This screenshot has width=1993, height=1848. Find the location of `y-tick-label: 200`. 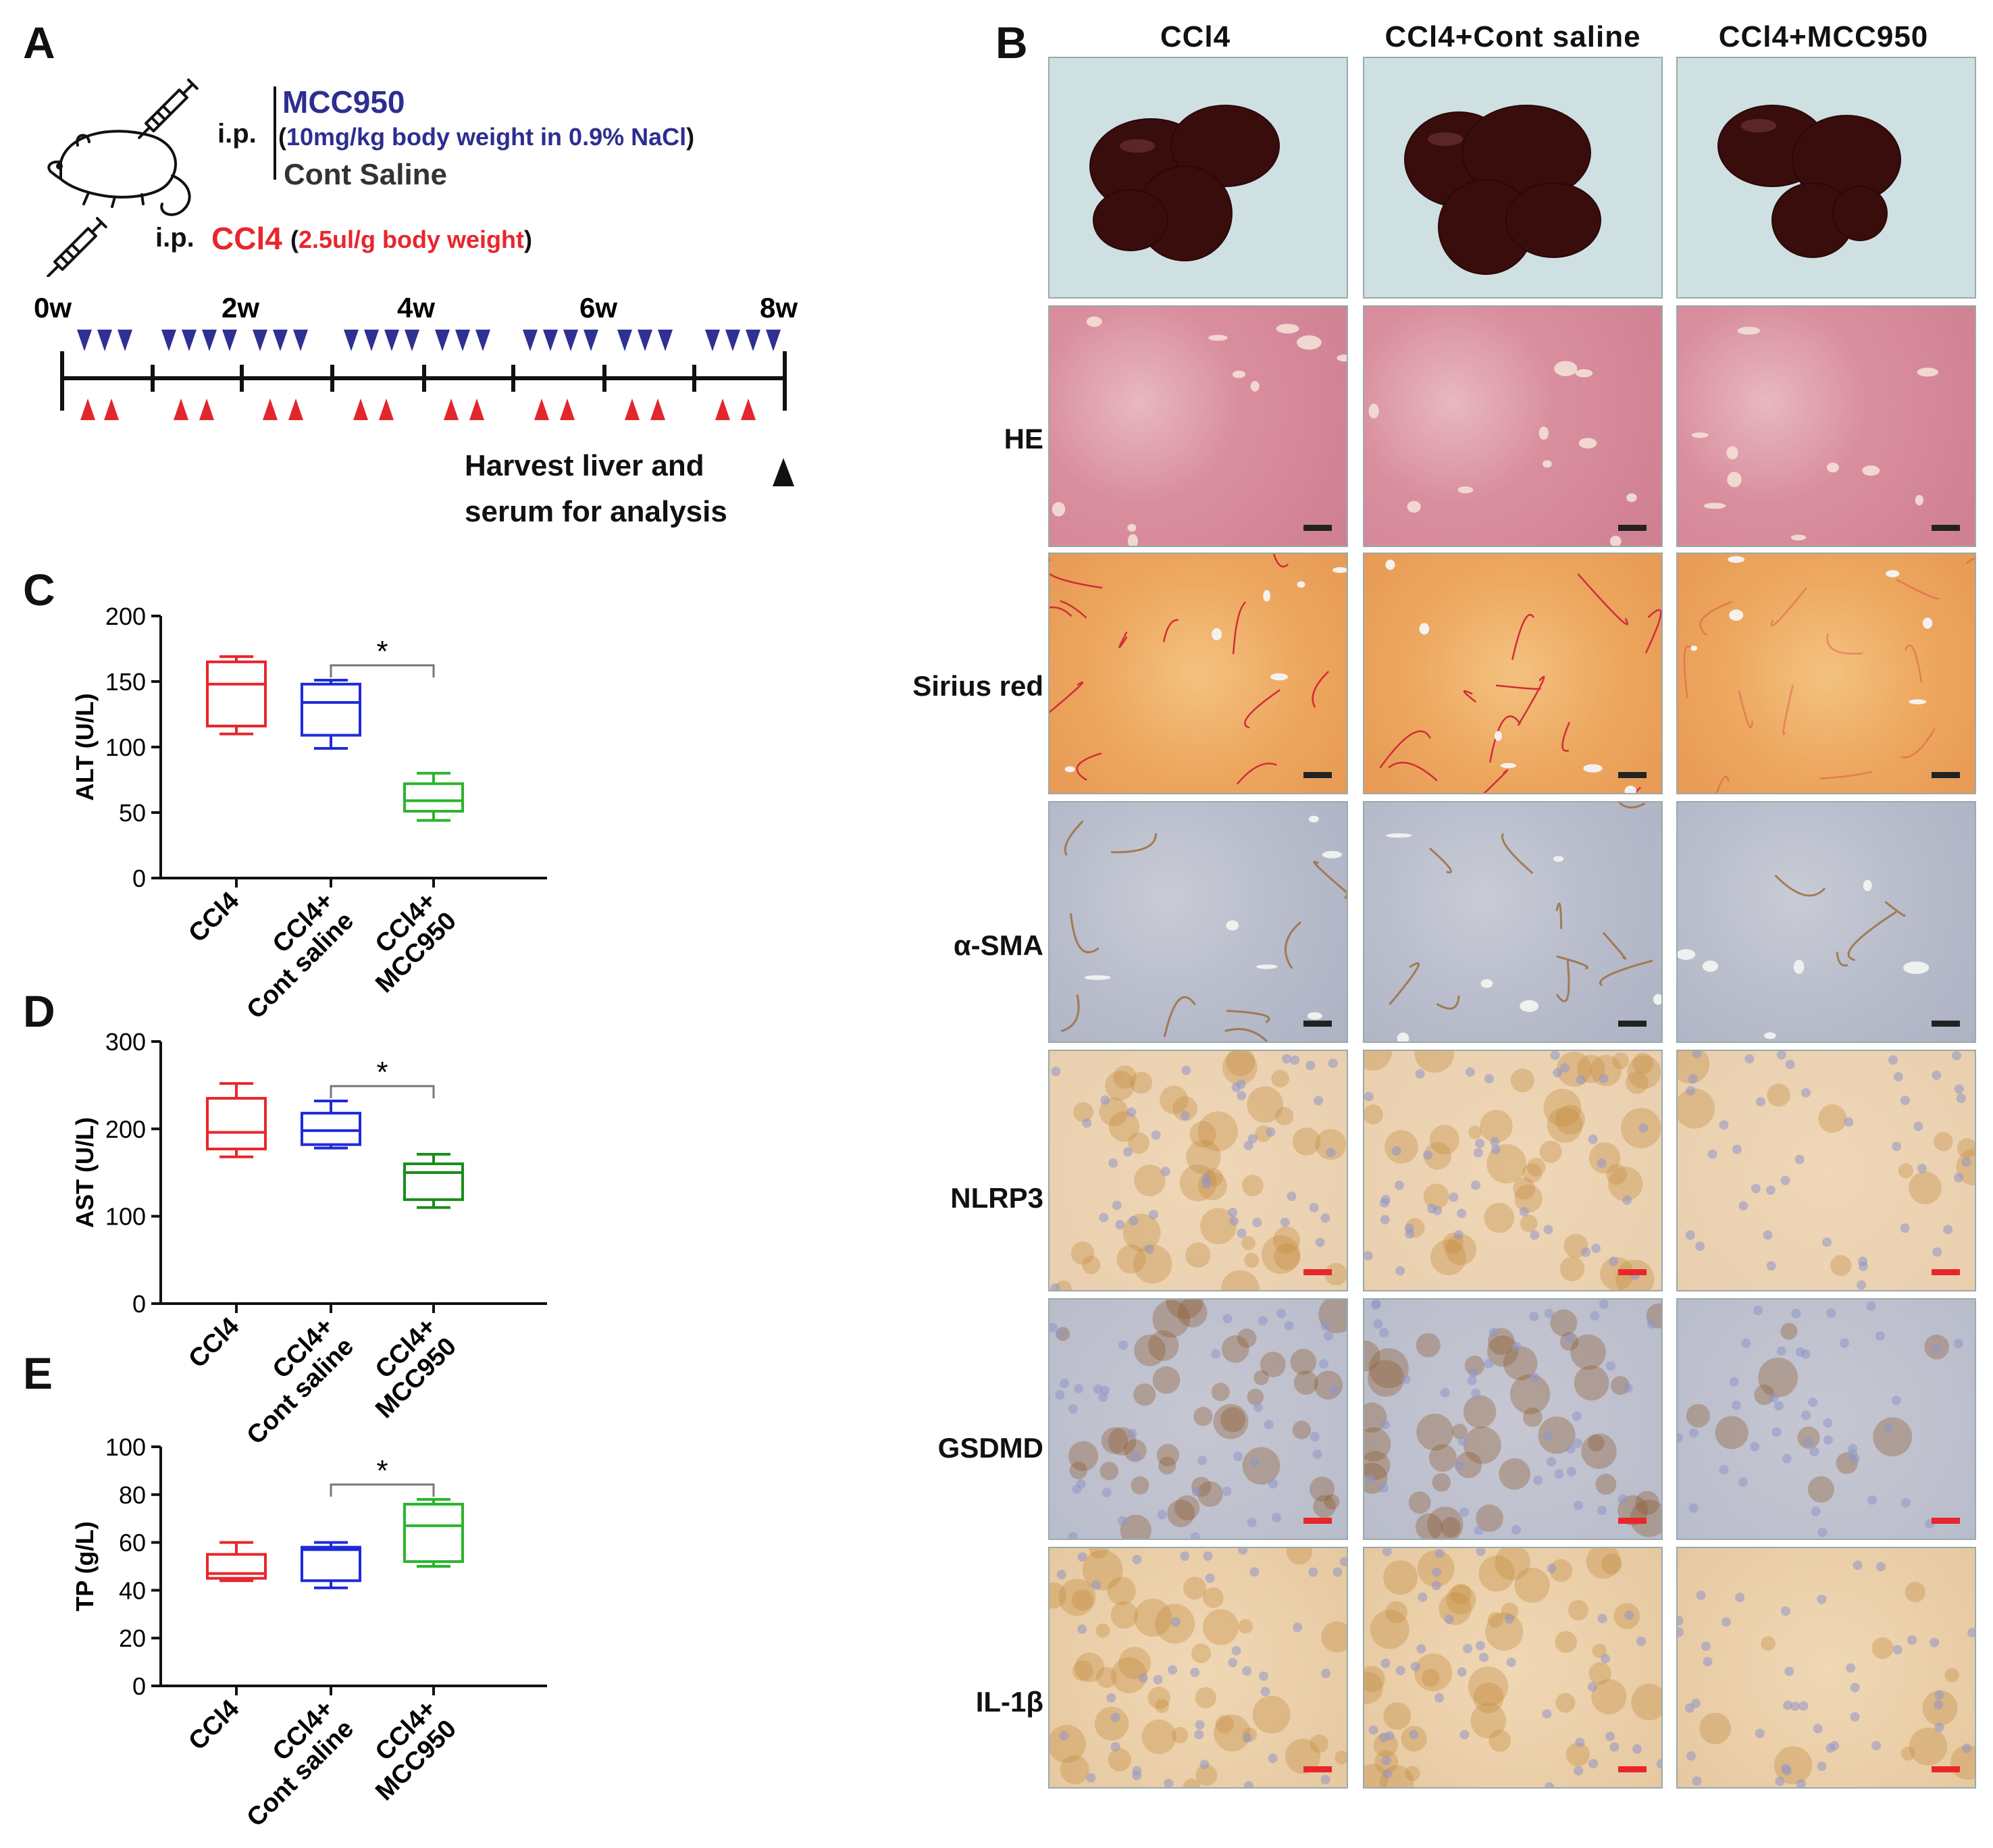

y-tick-label: 200 is located at coordinates (126, 1129).